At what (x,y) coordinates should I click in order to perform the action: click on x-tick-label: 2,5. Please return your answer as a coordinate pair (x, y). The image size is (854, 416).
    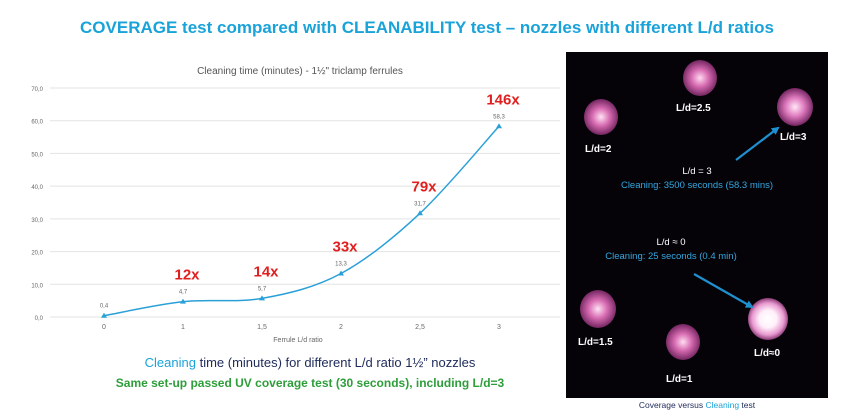
    Looking at the image, I should click on (420, 327).